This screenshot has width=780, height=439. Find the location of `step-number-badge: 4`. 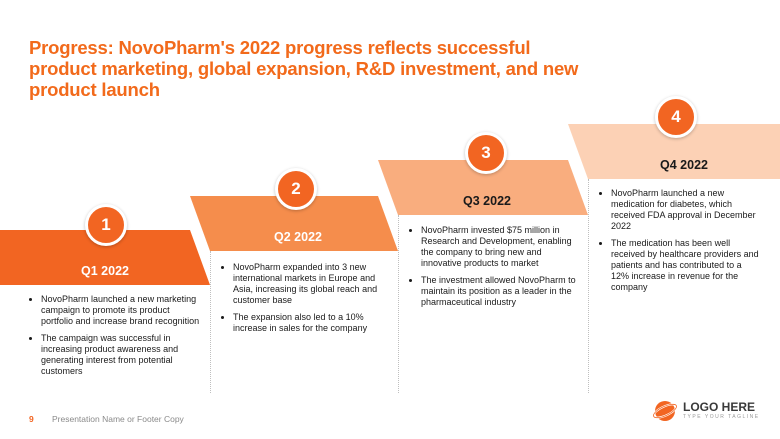

step-number-badge: 4 is located at coordinates (676, 117).